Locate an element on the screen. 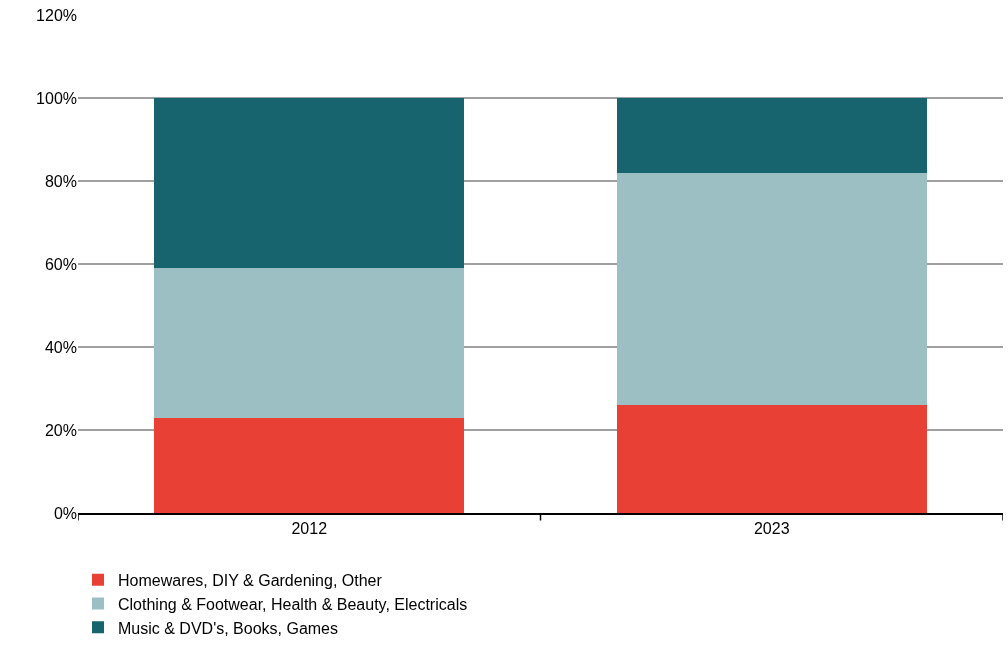 The width and height of the screenshot is (1008, 650). legend-label: Homewares, DIY & Gardening, Other is located at coordinates (250, 580).